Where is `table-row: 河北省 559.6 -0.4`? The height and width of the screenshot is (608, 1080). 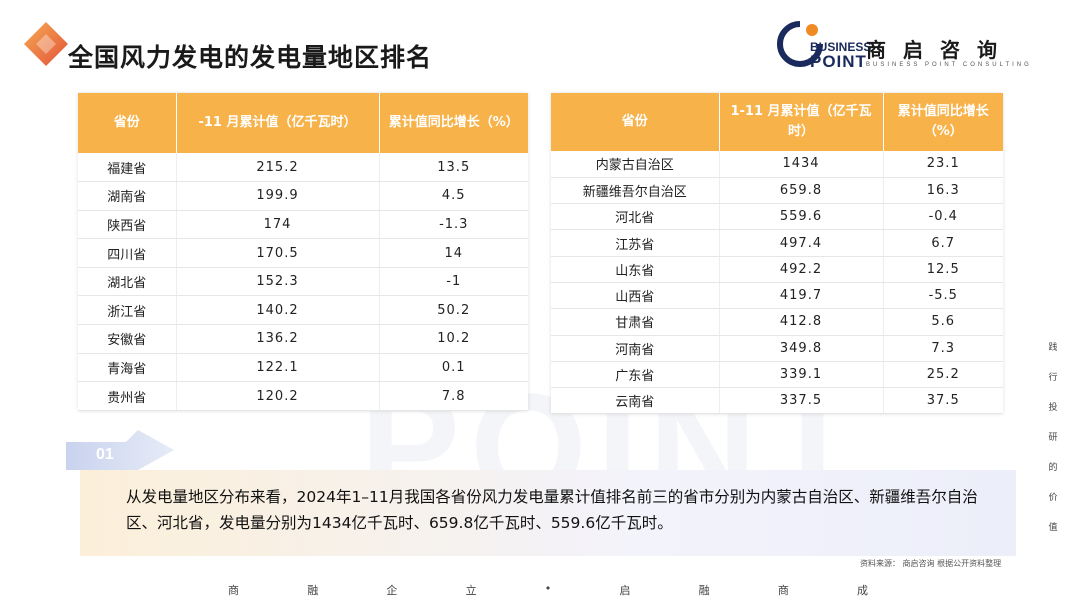 table-row: 河北省 559.6 -0.4 is located at coordinates (777, 217).